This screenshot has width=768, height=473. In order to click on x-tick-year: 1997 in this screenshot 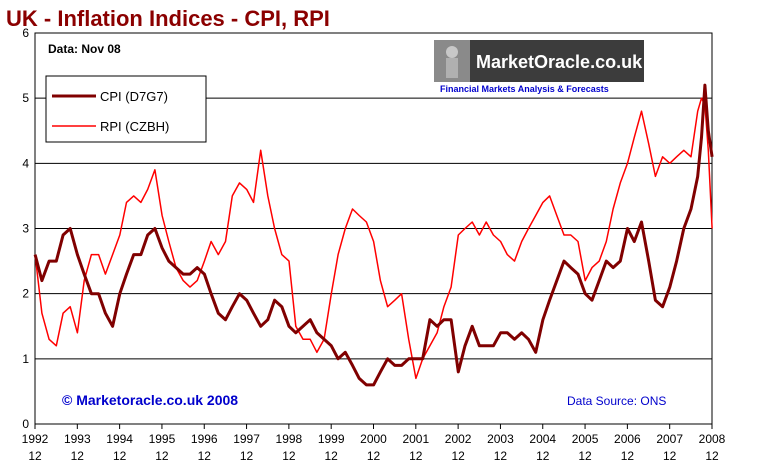, I will do `click(246, 439)`.